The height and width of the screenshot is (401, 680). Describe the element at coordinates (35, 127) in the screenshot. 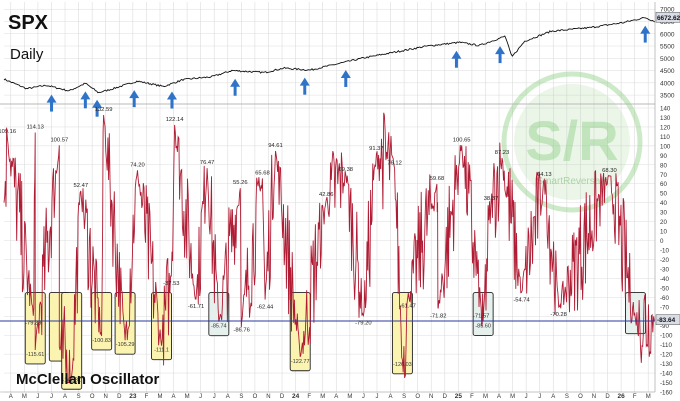

I see `peak-value-label: 114.13` at that location.